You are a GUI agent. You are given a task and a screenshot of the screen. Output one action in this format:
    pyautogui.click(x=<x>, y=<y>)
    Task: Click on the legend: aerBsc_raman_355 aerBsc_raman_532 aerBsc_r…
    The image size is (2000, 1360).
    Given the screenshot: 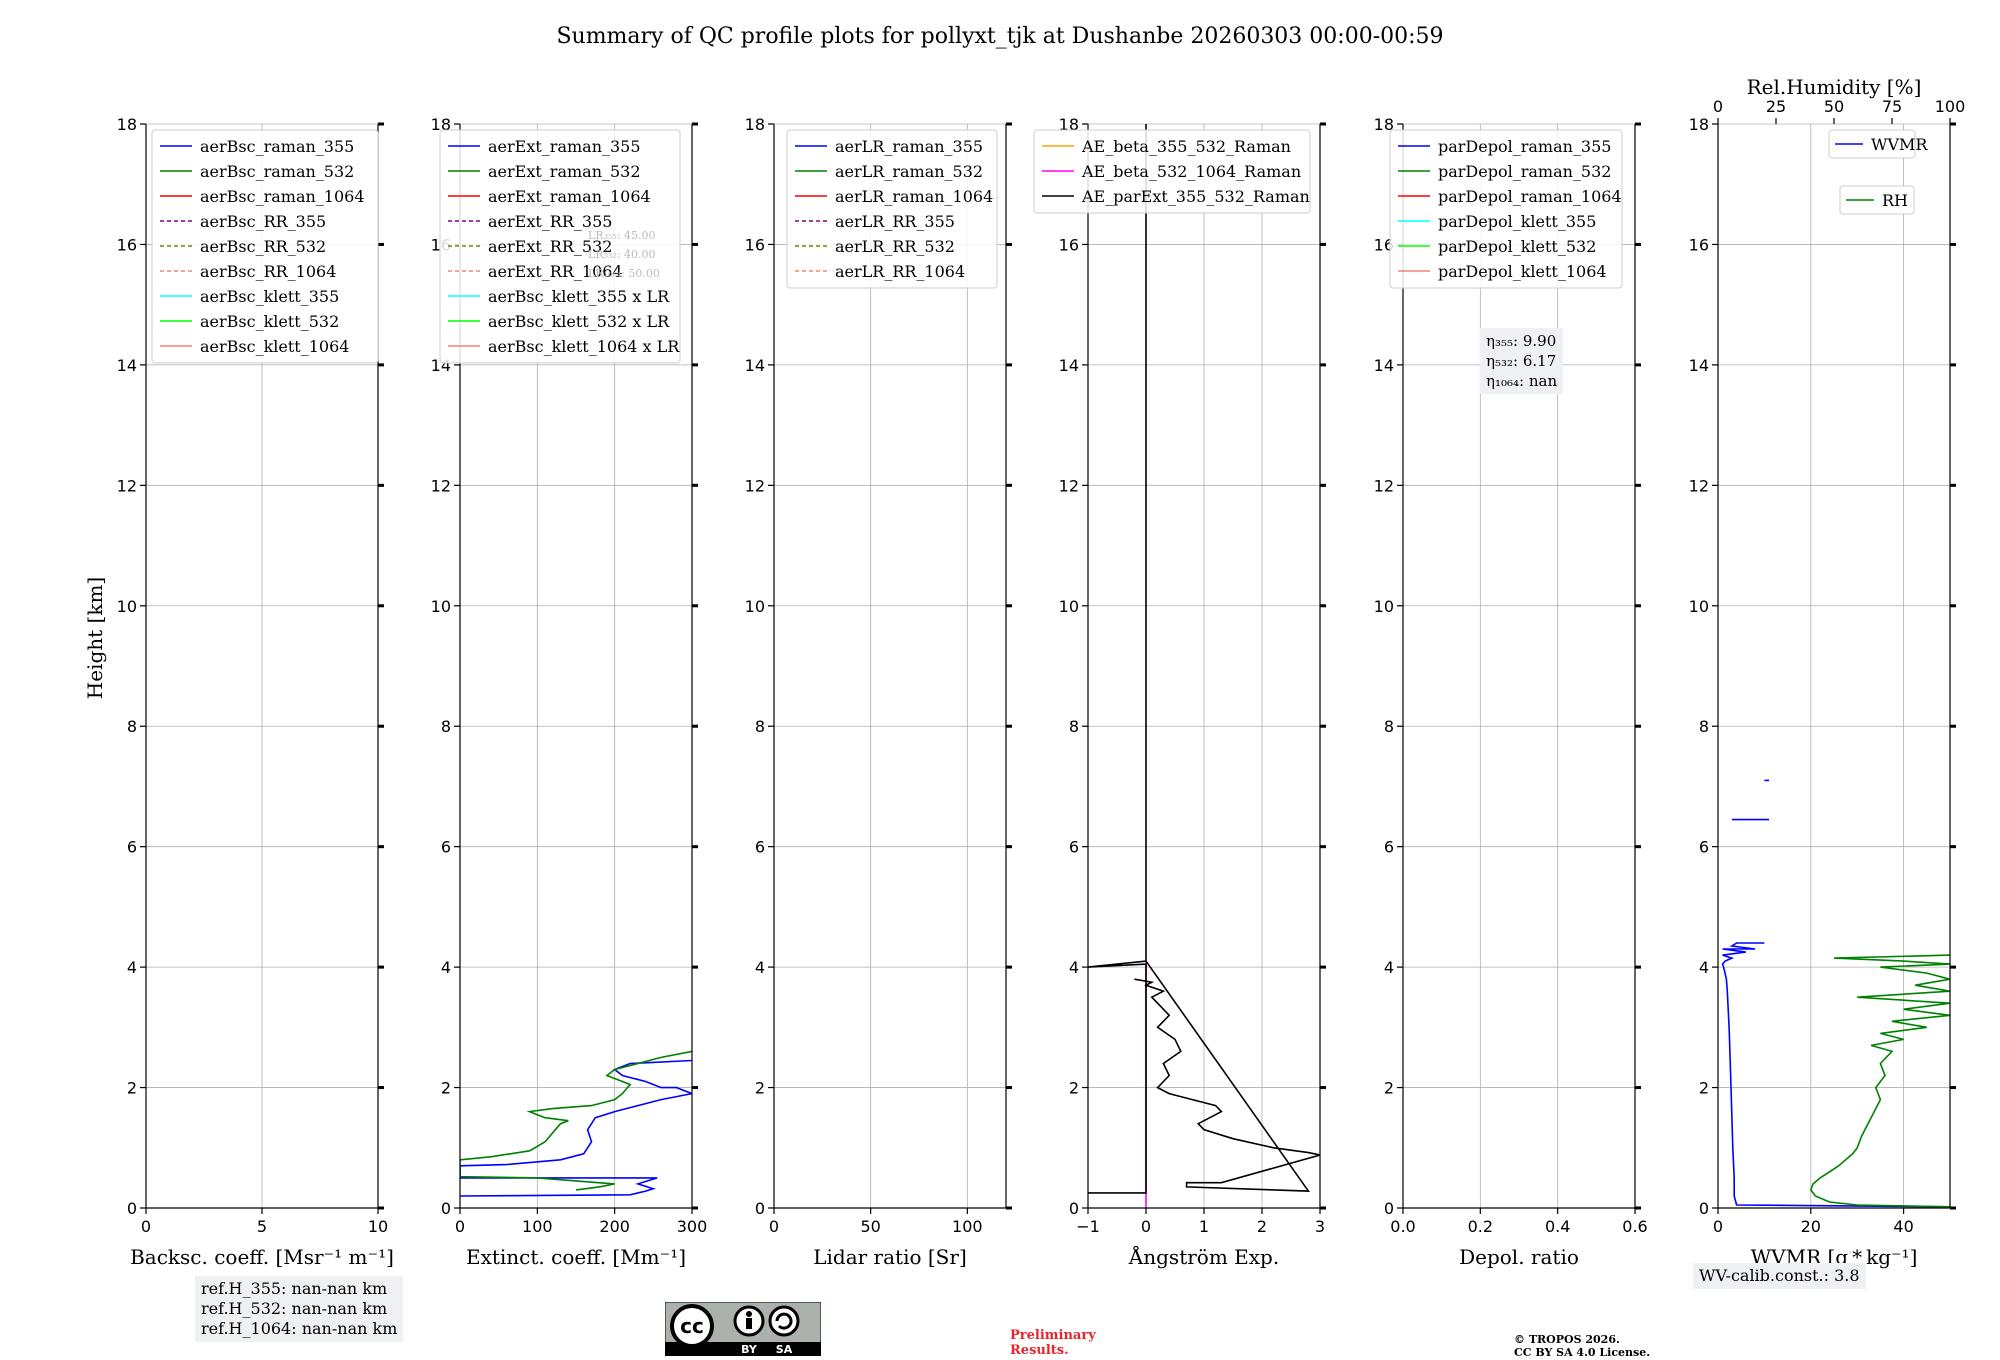 What is the action you would take?
    pyautogui.click(x=265, y=246)
    